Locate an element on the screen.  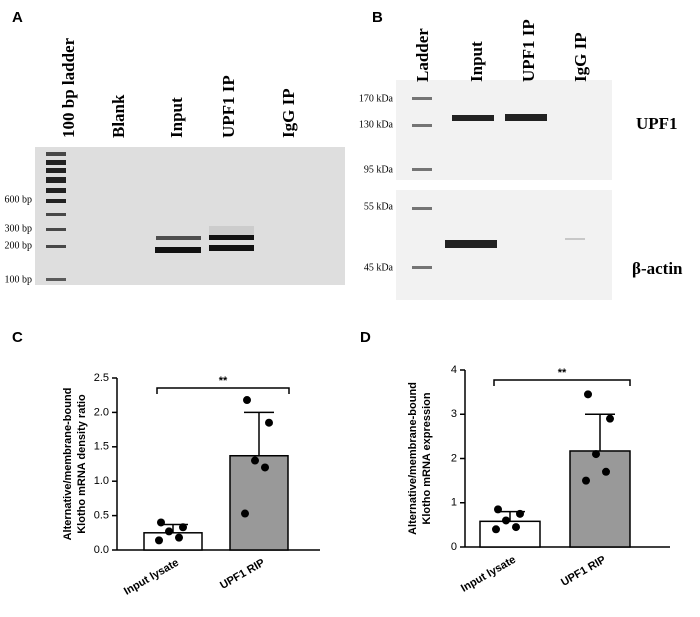
panel-label: A is located at coordinates (17, 17).